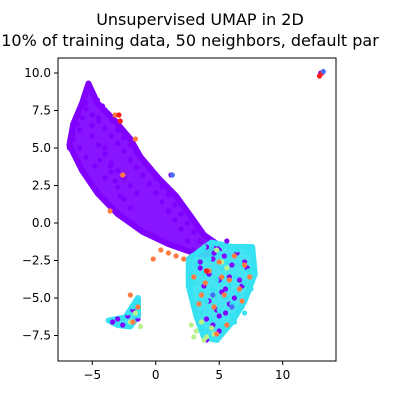  Describe the element at coordinates (41, 186) in the screenshot. I see `y-tick-label: 2.5` at that location.